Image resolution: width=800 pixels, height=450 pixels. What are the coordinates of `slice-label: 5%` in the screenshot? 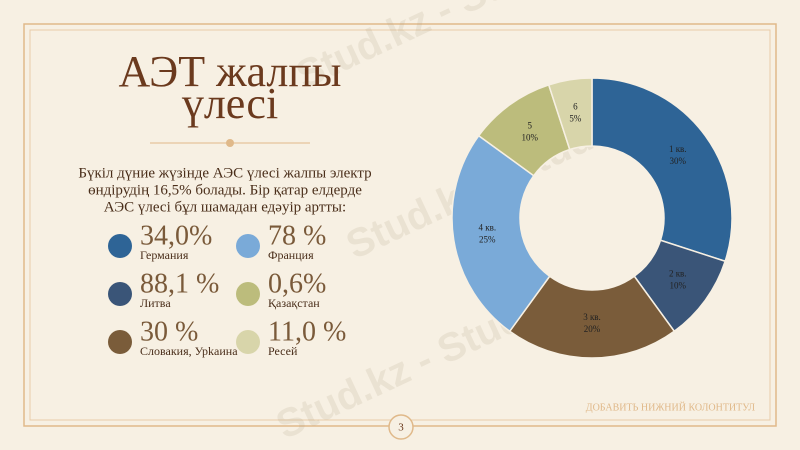 It's located at (575, 118).